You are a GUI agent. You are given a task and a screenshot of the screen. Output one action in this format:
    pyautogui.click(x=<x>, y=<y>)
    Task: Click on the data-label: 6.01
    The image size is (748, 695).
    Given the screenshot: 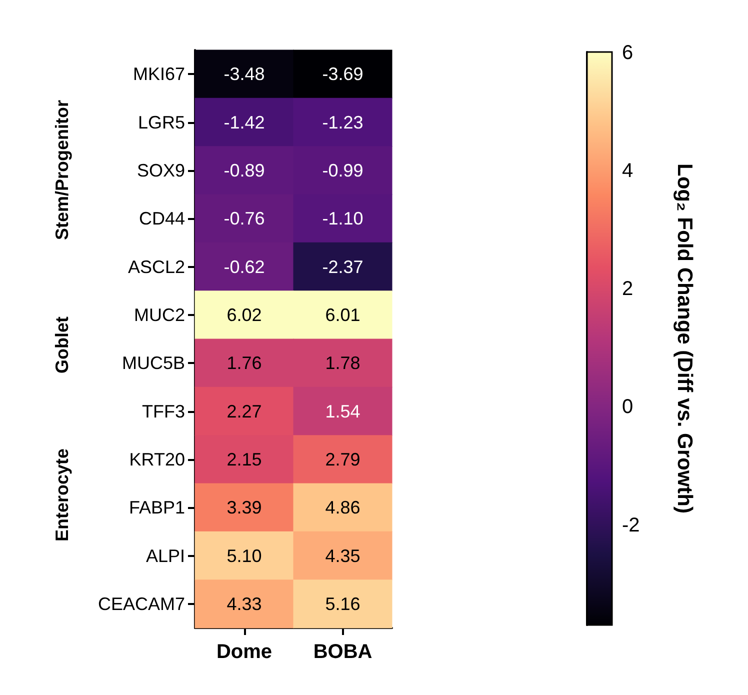 What is the action you would take?
    pyautogui.click(x=342, y=314)
    